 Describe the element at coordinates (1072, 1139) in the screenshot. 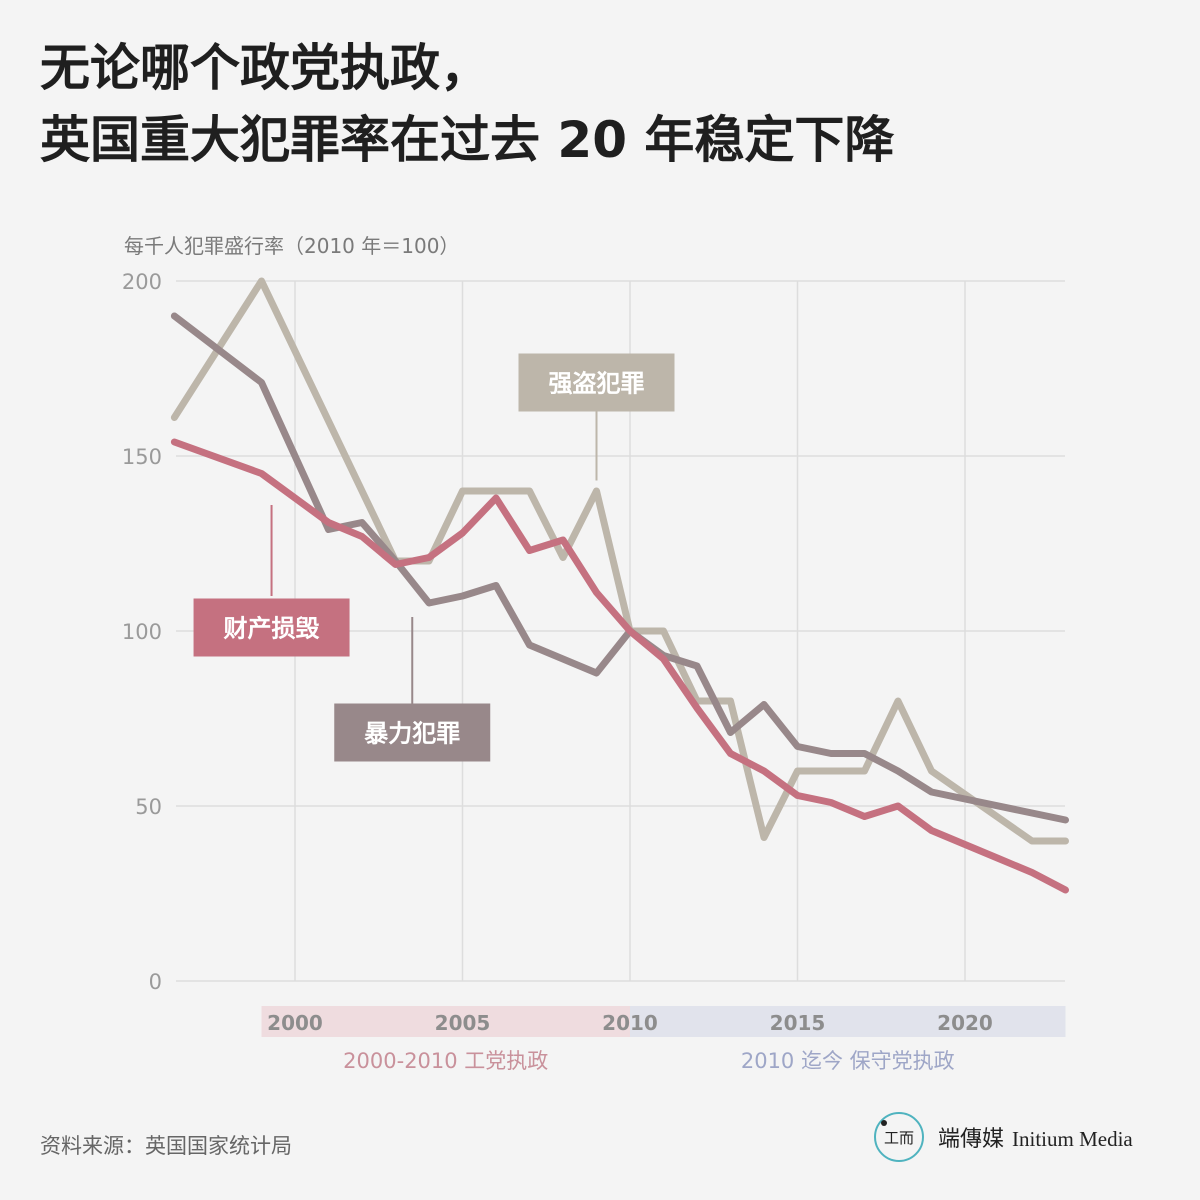

I see `brand-name-en: Initium Media` at that location.